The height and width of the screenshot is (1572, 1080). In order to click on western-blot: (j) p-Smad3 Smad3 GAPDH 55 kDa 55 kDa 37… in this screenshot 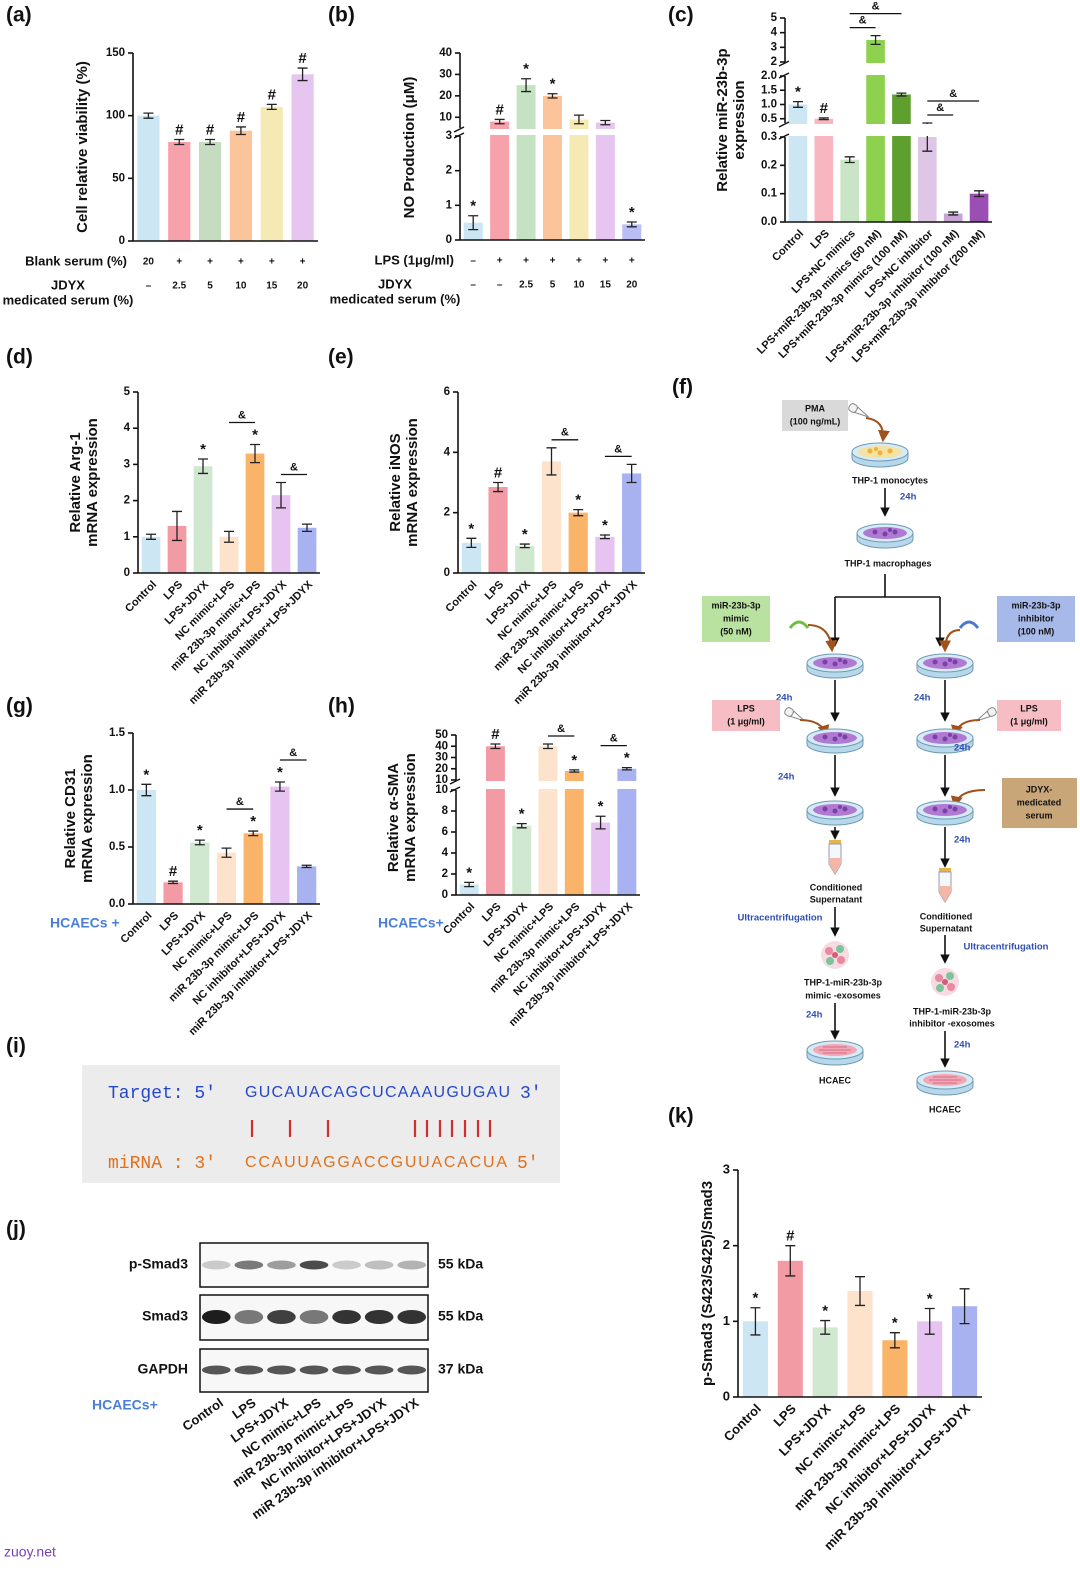, I will do `click(244, 1370)`.